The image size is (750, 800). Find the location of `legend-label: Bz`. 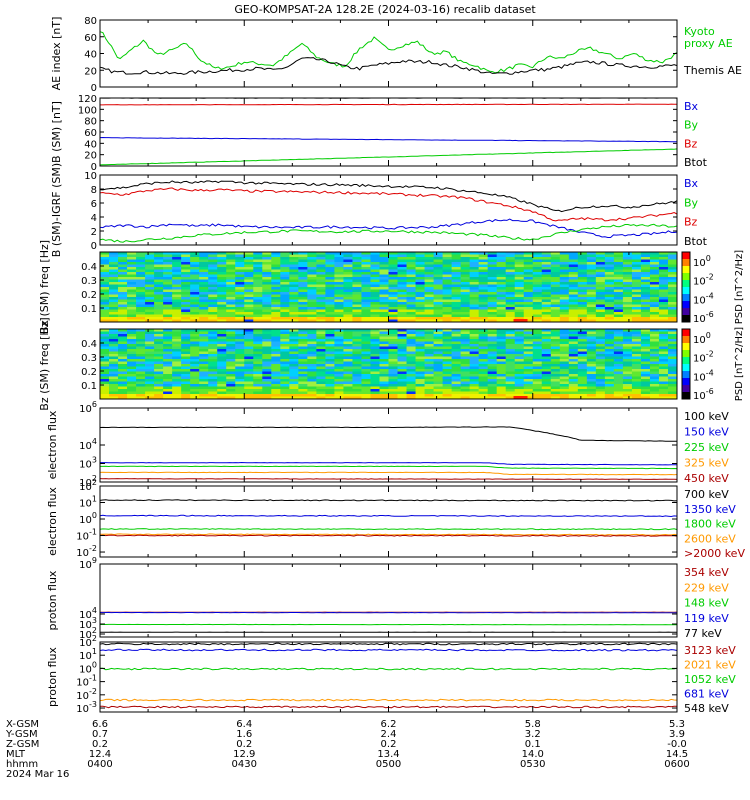

legend-label: Bz is located at coordinates (691, 143).